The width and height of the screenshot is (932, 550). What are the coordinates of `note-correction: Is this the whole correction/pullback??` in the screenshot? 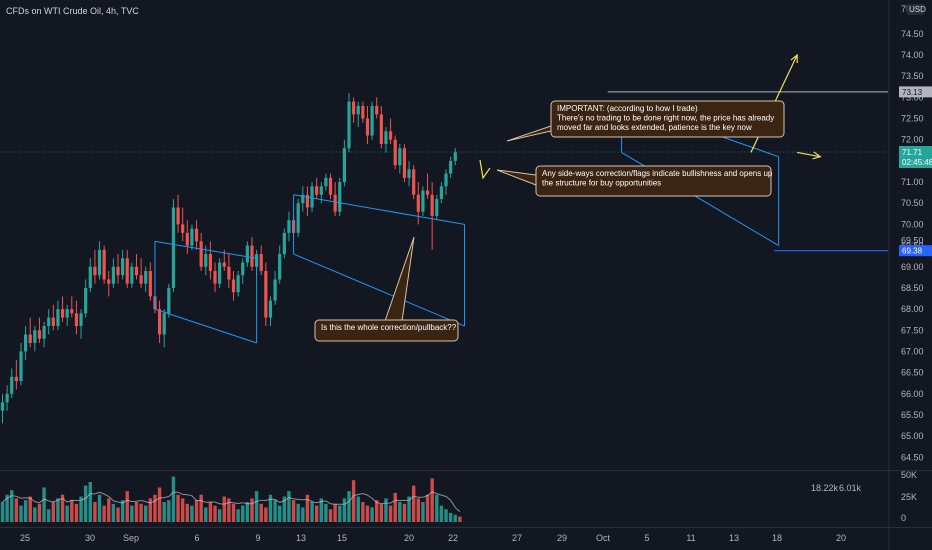 It's located at (386, 289).